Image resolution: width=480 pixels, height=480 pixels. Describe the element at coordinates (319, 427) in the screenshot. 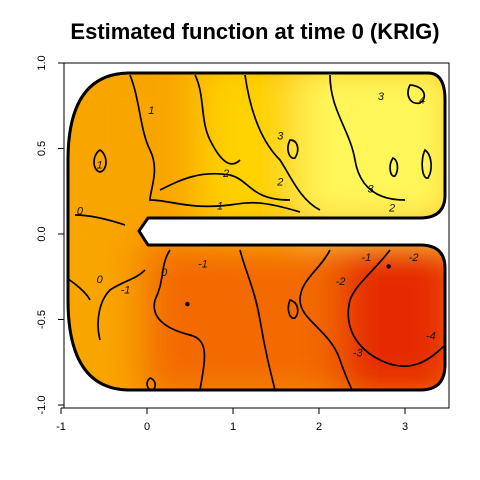

I see `x-tick-label-3: 2` at that location.